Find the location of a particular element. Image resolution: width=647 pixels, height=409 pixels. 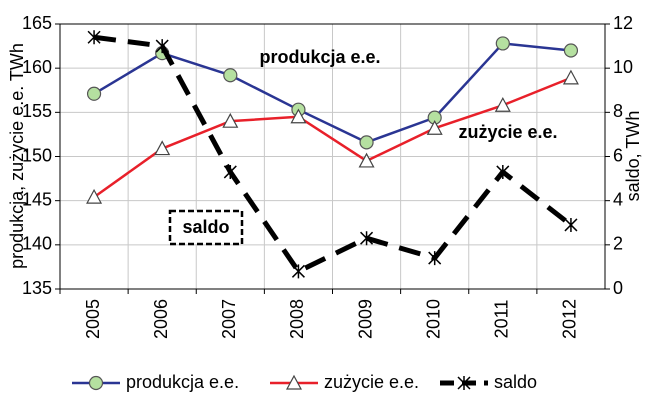

y-tick-label: 140 is located at coordinates (37, 244).